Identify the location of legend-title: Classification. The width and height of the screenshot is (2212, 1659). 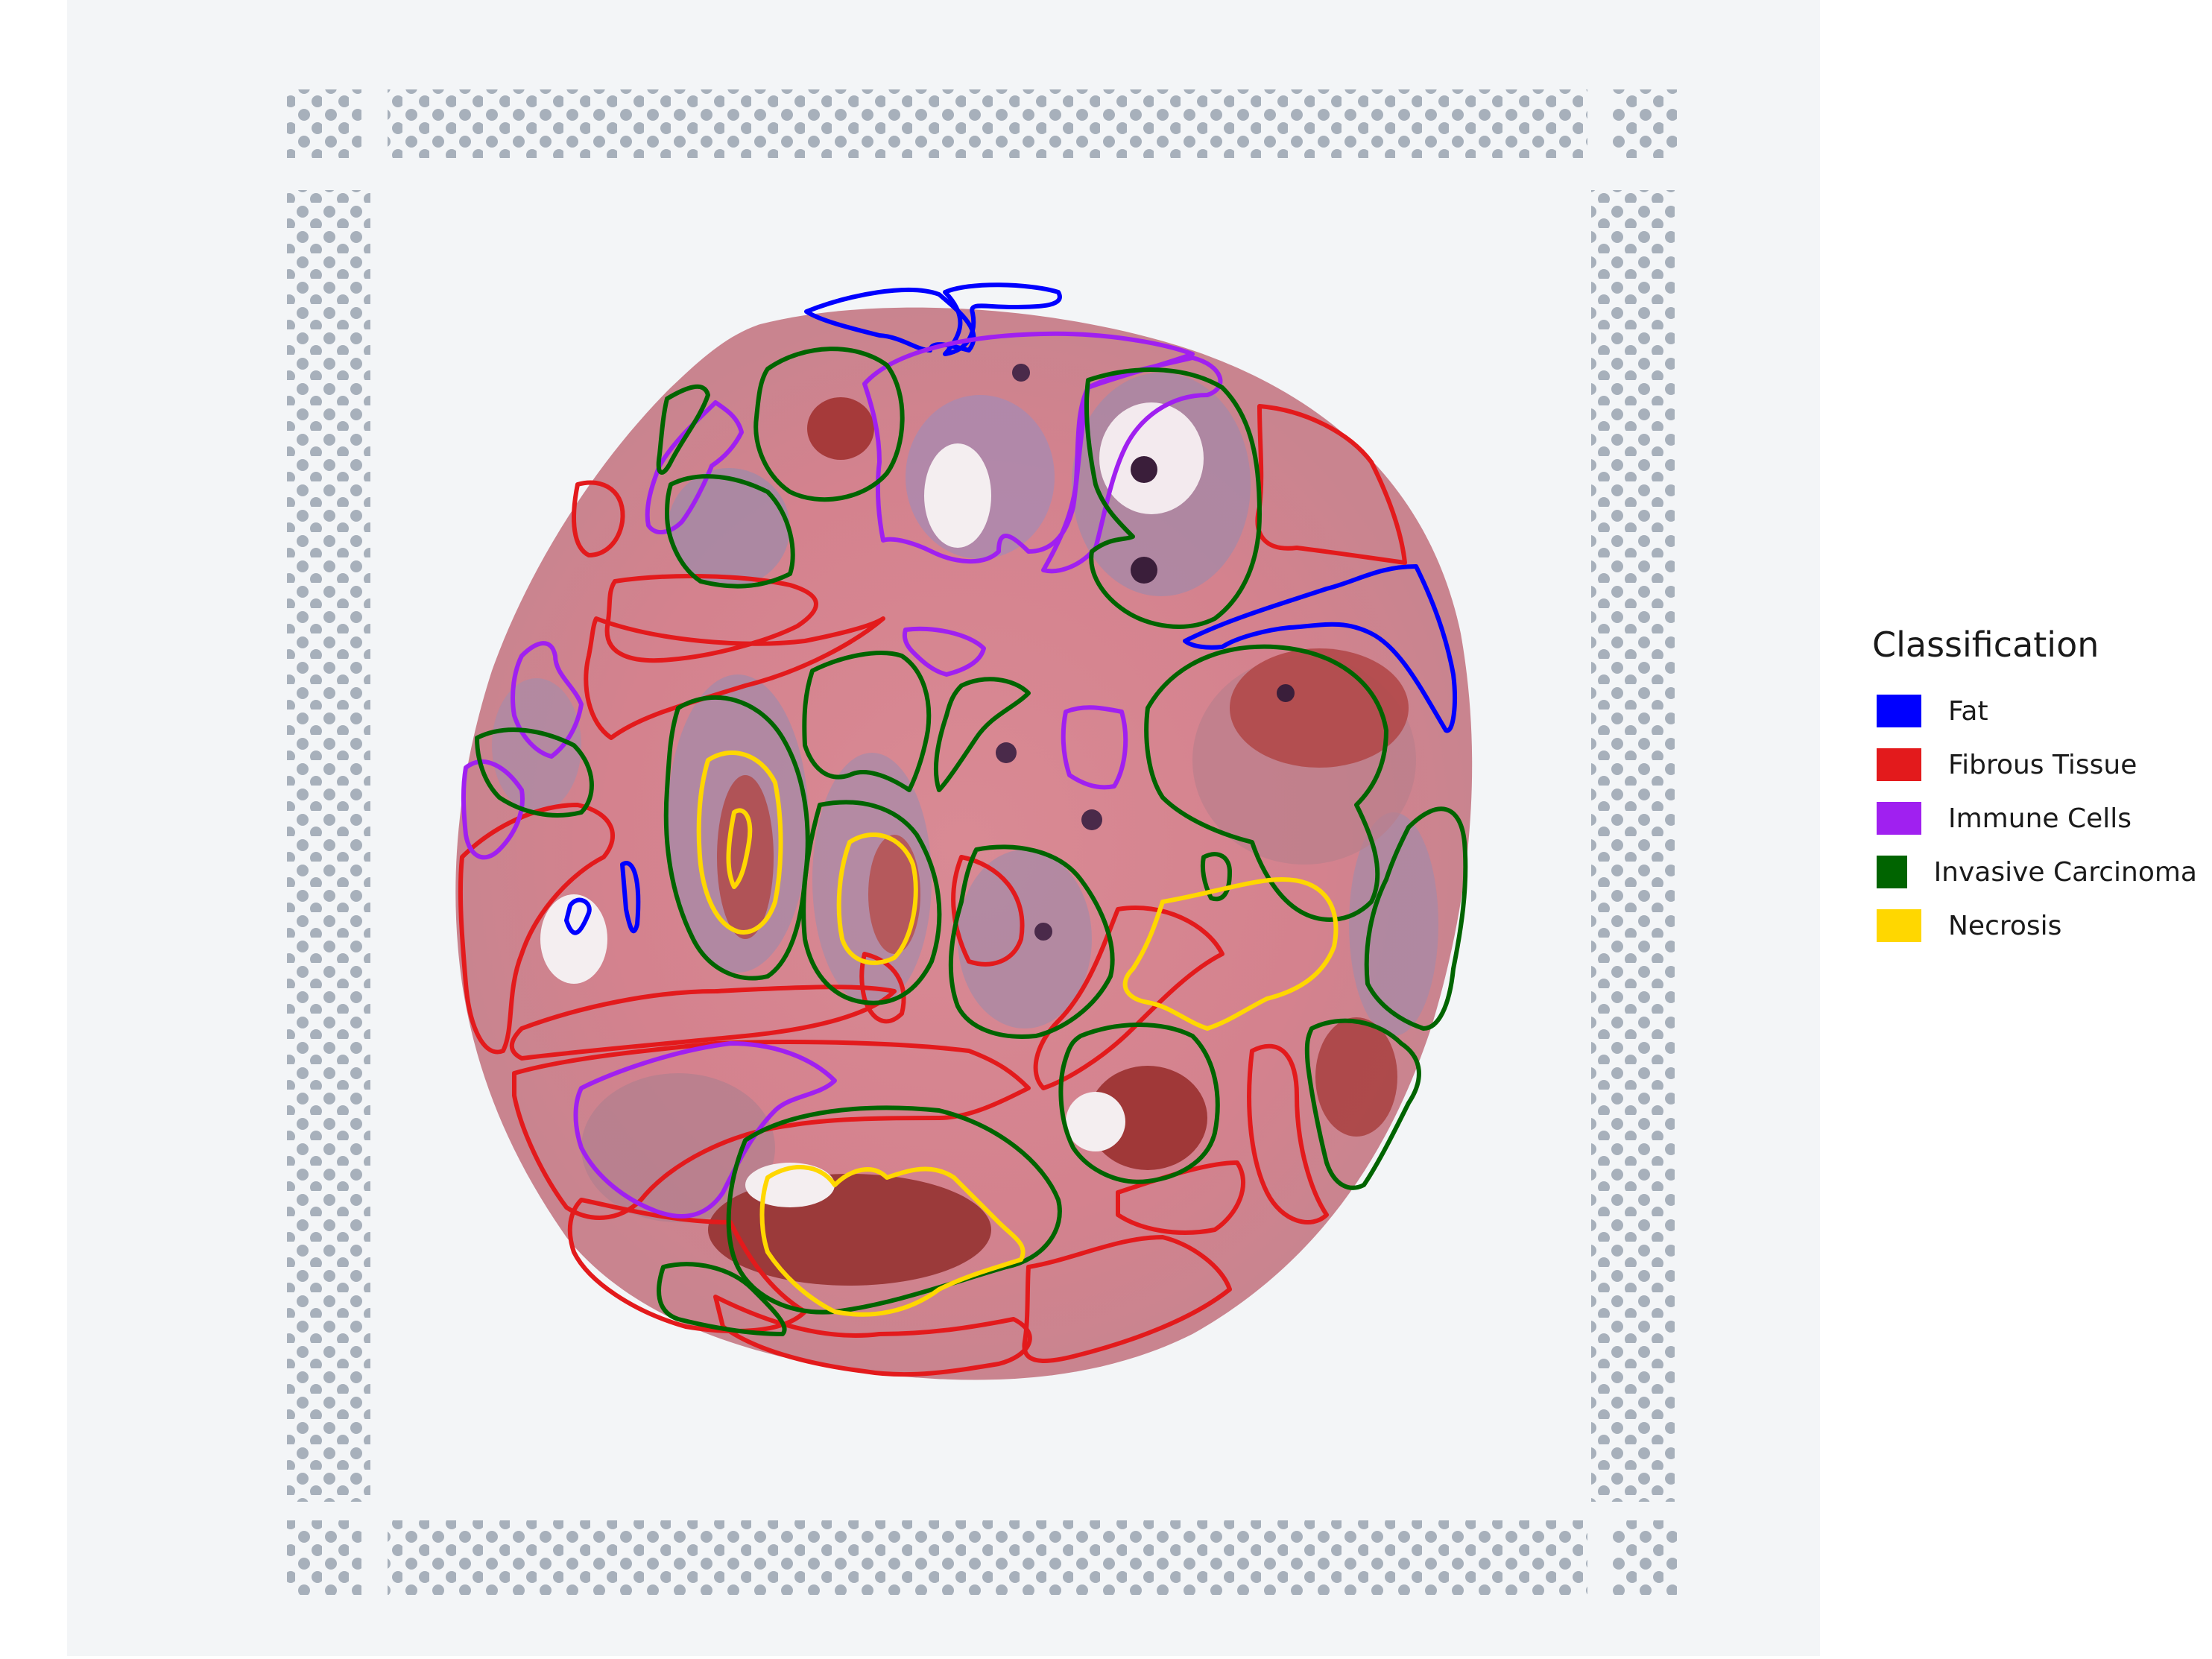
(1985, 645).